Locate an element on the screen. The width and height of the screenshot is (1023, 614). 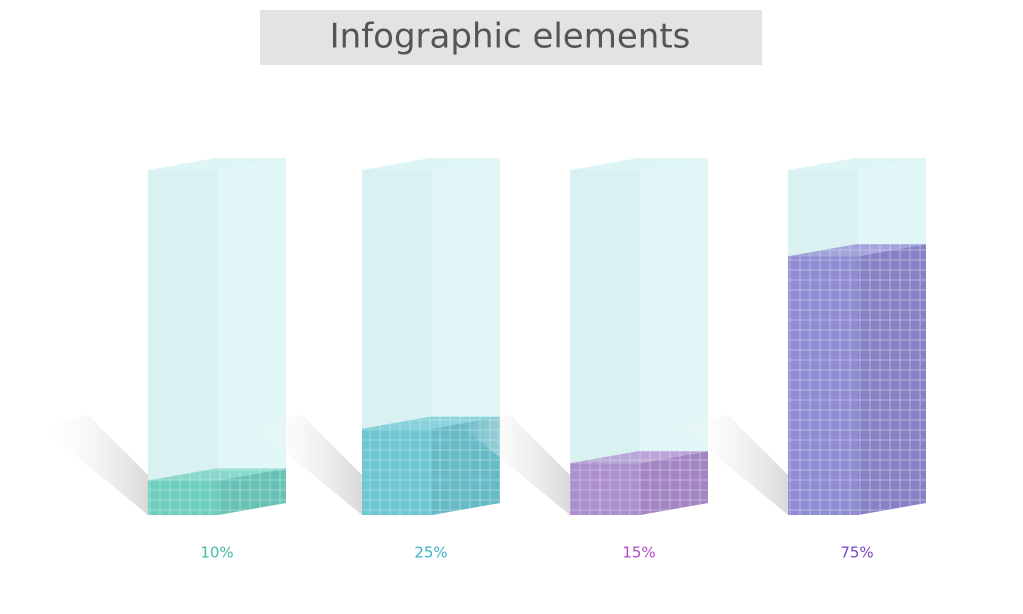
chart-title: Infographic elements is located at coordinates (510, 37).